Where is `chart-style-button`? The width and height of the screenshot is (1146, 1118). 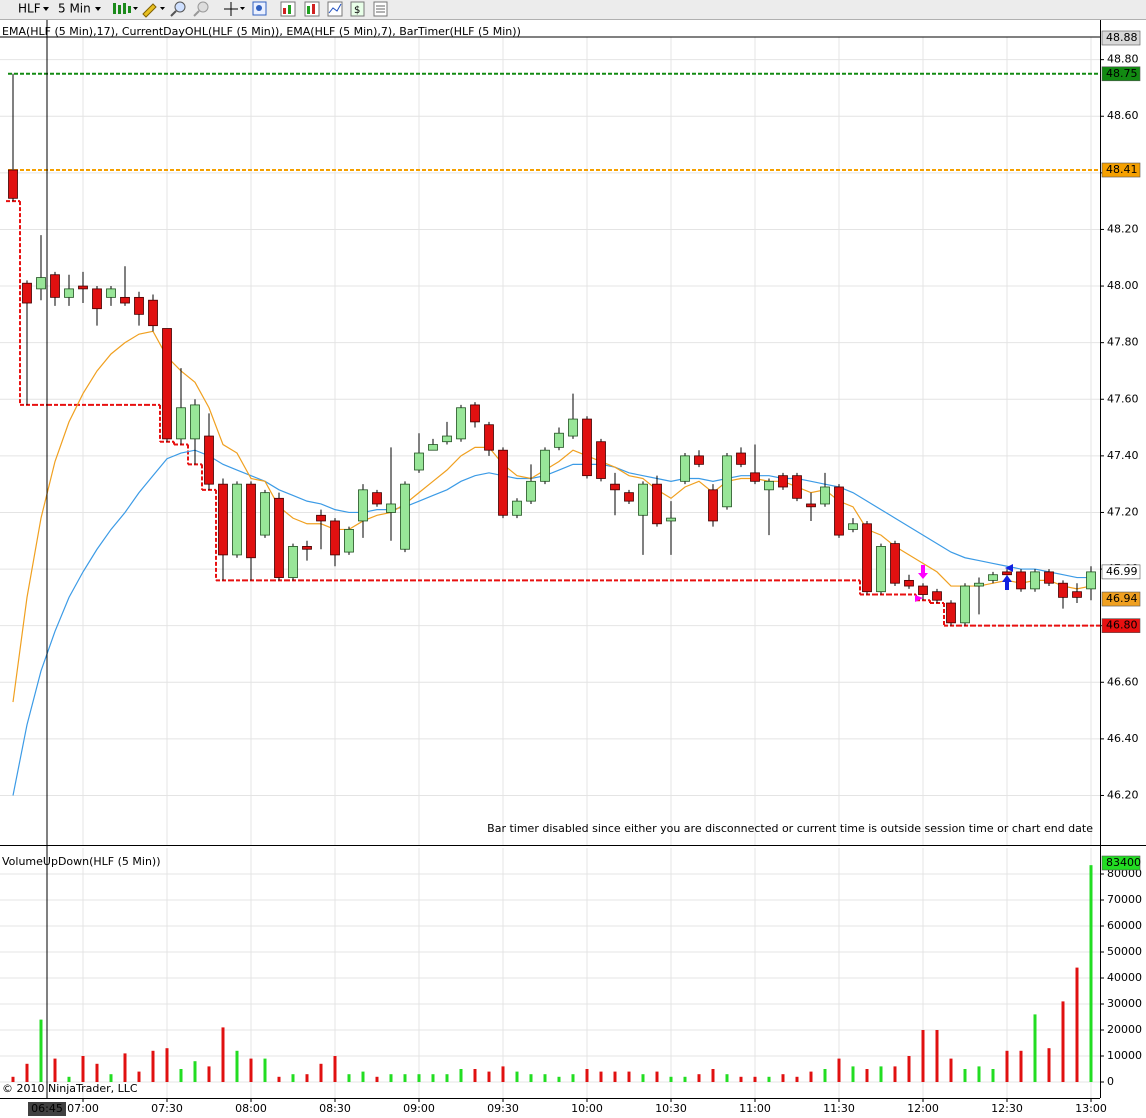 chart-style-button is located at coordinates (125, 8).